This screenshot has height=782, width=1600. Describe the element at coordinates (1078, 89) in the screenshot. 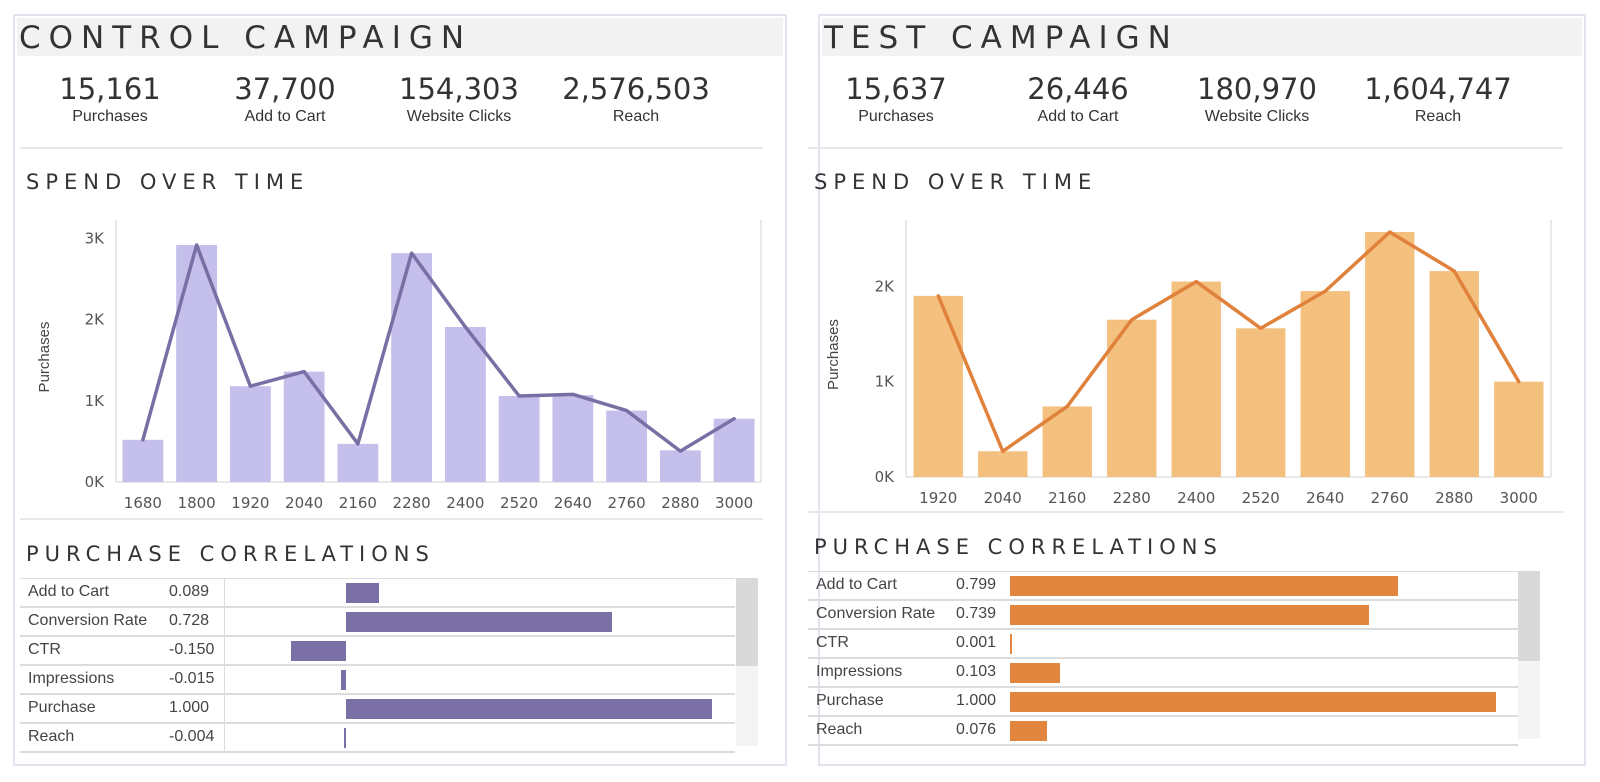

I see `kpi-value: 26,446` at that location.